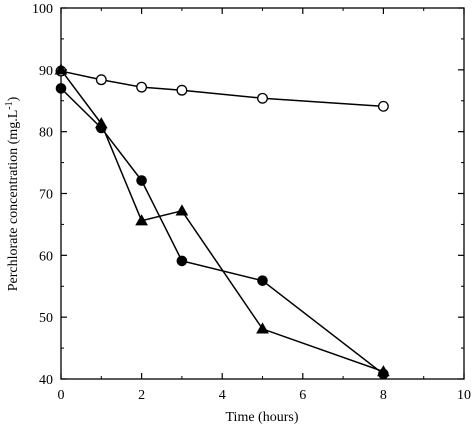  I want to click on x-axis-label: Time (hours), so click(262, 417).